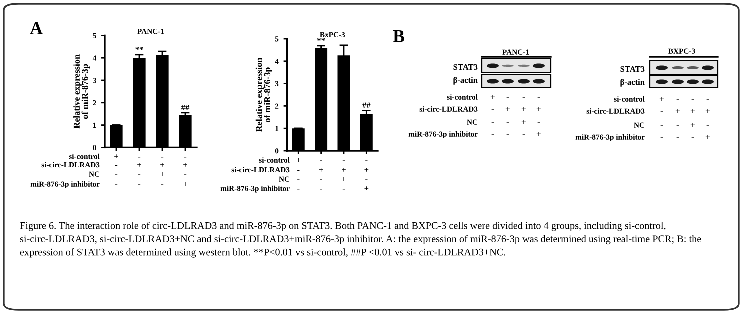 This screenshot has height=314, width=743. Describe the element at coordinates (36, 28) in the screenshot. I see `text: A` at that location.